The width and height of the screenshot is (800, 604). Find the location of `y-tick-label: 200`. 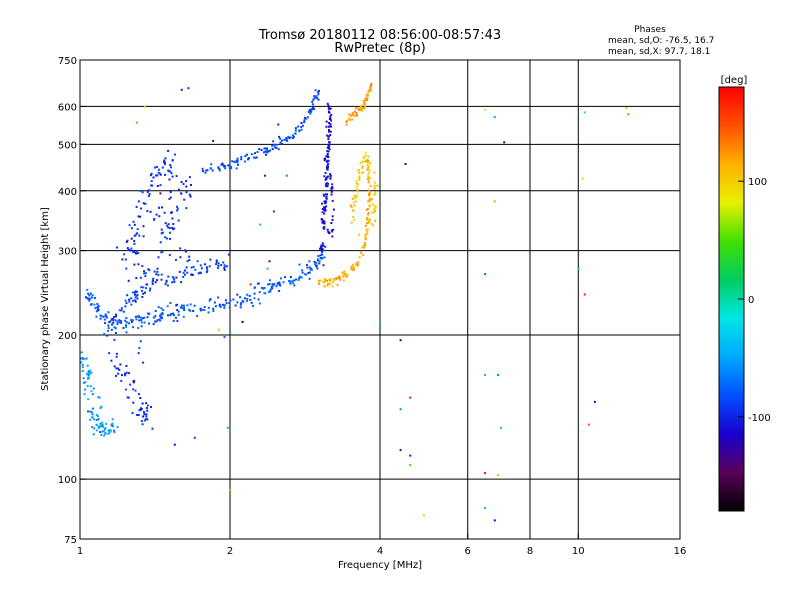

y-tick-label: 200 is located at coordinates (67, 336).